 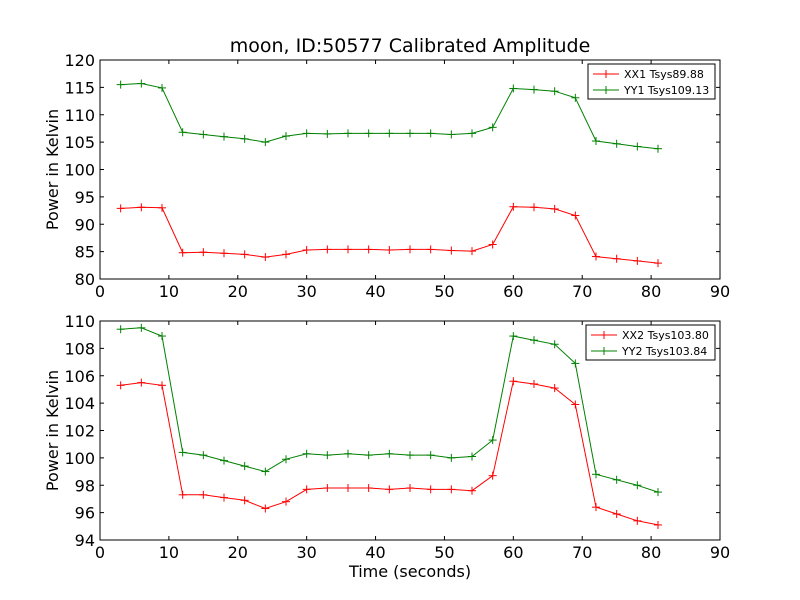 I want to click on y-tick-label: 96, so click(x=85, y=513).